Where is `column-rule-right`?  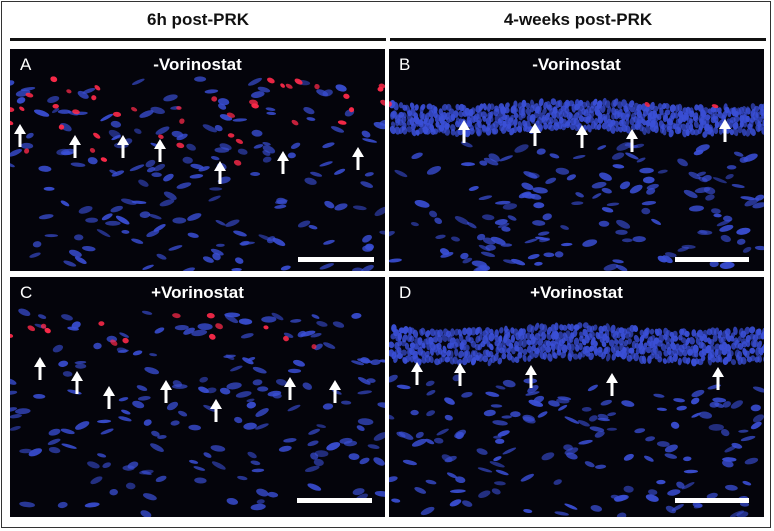 column-rule-right is located at coordinates (578, 39).